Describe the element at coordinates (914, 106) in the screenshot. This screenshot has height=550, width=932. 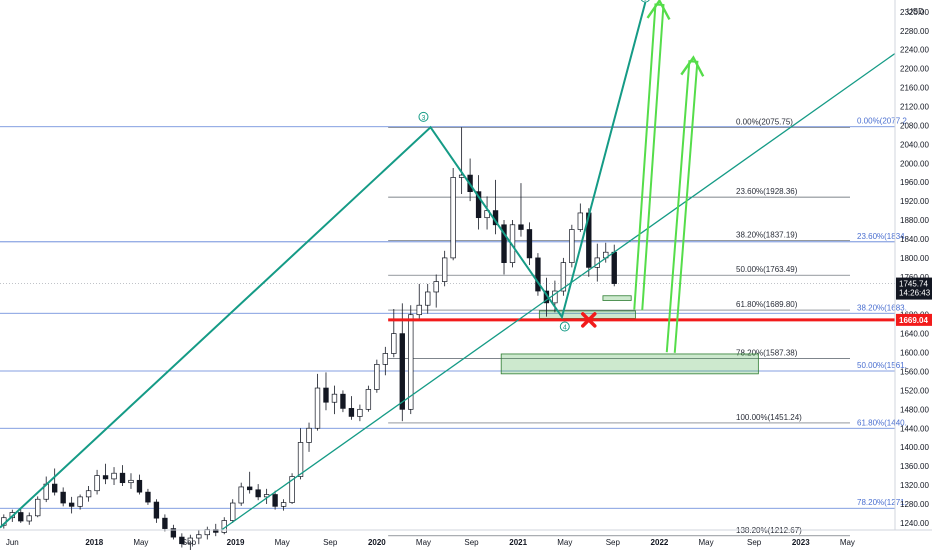
I see `price-tick-label: 2120.00` at that location.